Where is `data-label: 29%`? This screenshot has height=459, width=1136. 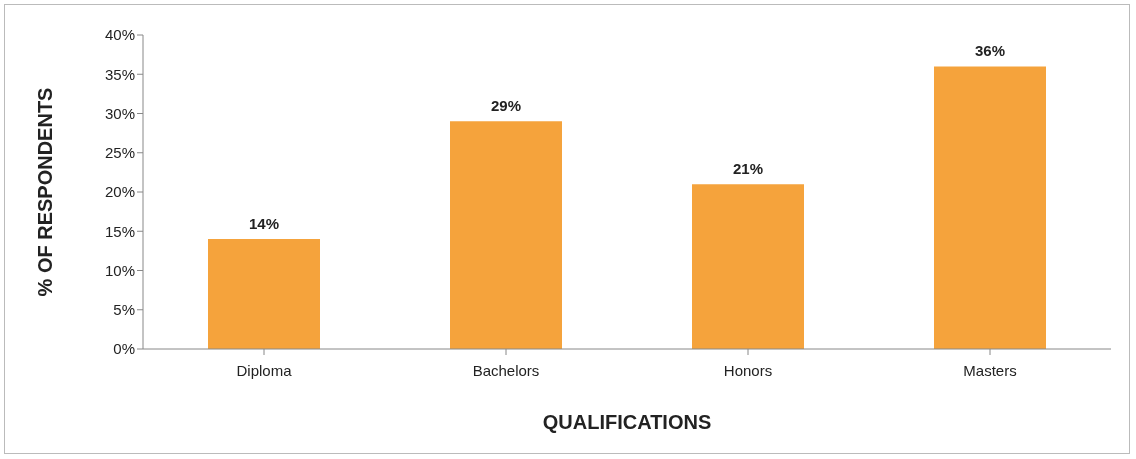 data-label: 29% is located at coordinates (506, 106).